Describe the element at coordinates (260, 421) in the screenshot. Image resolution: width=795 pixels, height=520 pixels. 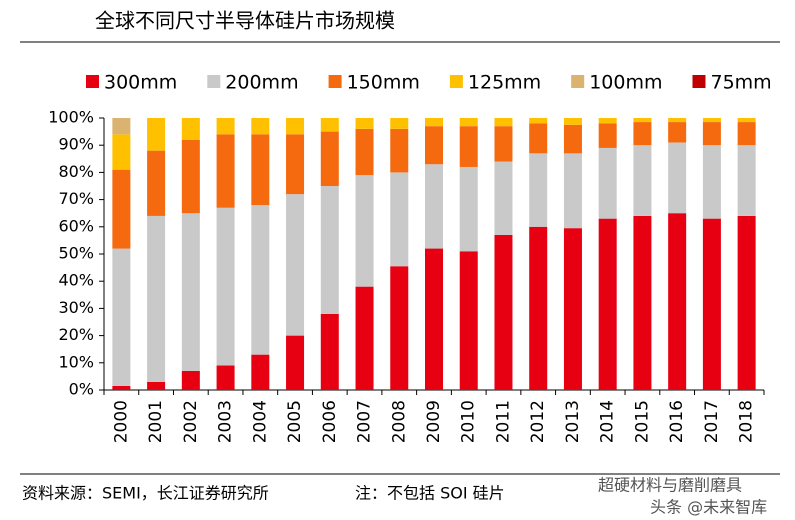
I see `x-tick-label: 2004` at that location.